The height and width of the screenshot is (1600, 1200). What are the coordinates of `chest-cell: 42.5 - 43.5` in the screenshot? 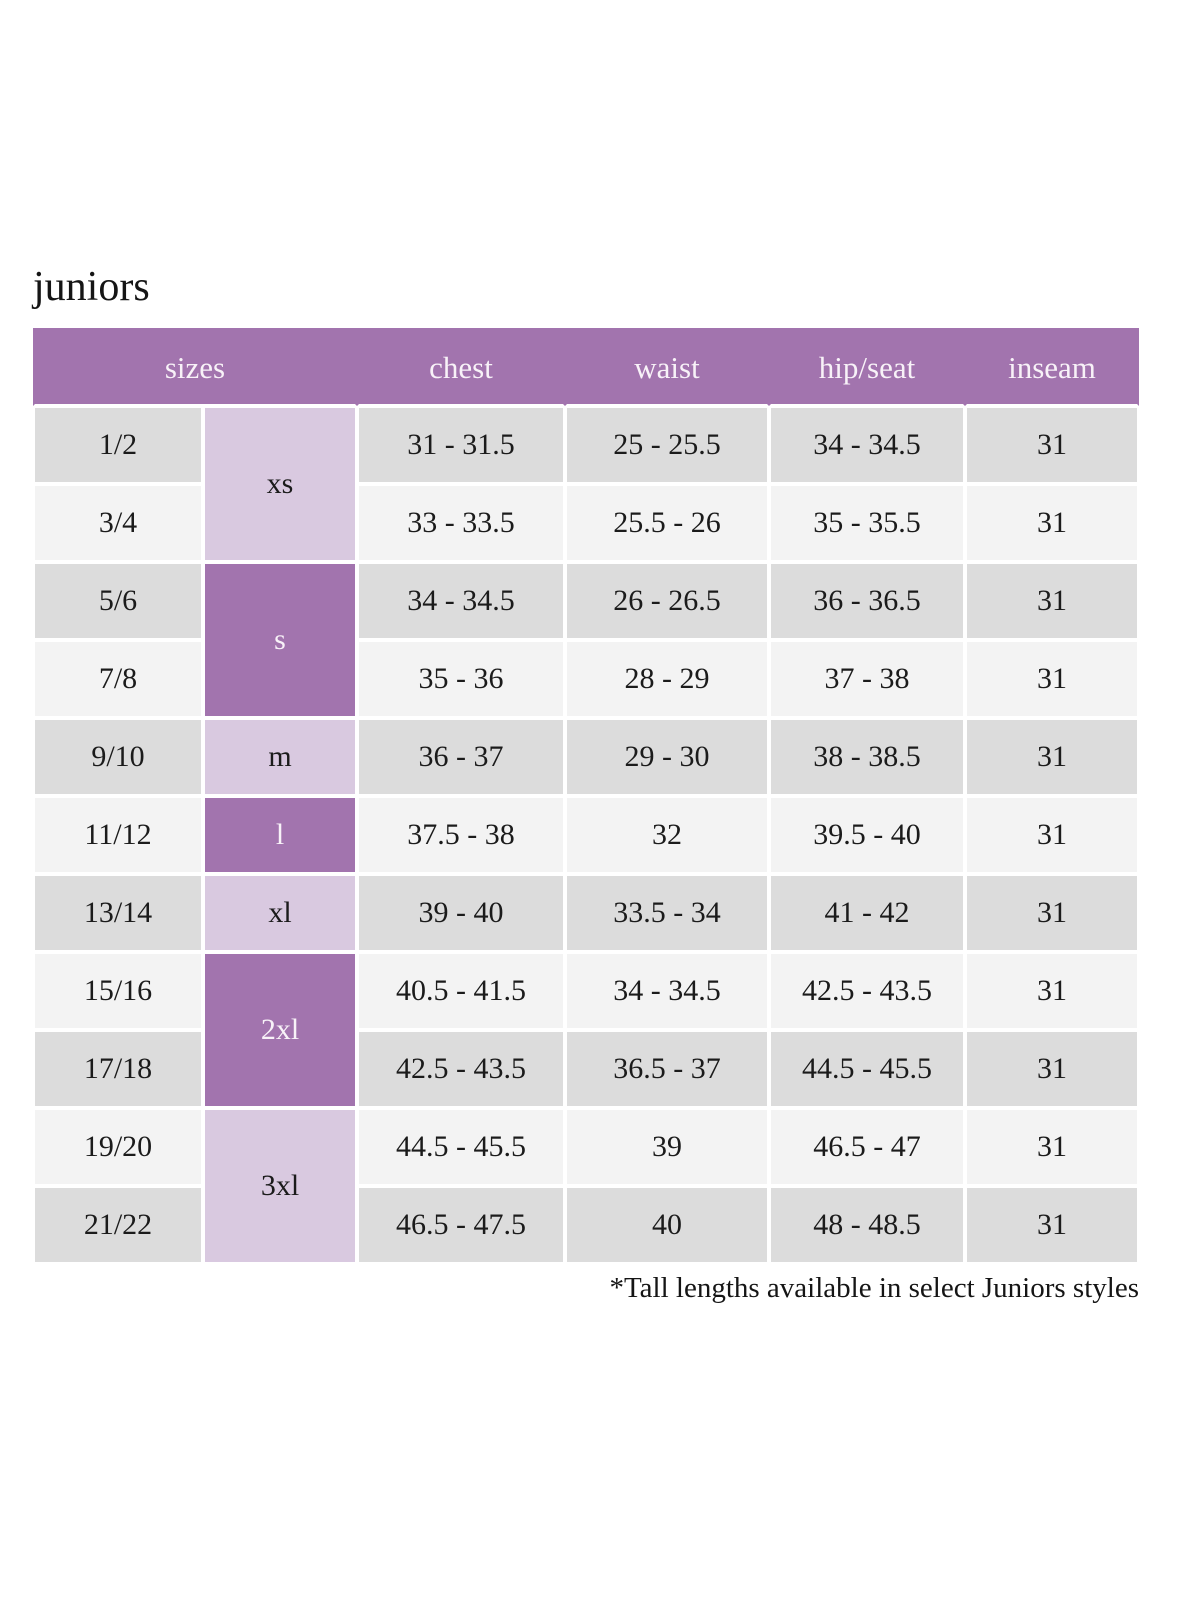 It's located at (461, 1069).